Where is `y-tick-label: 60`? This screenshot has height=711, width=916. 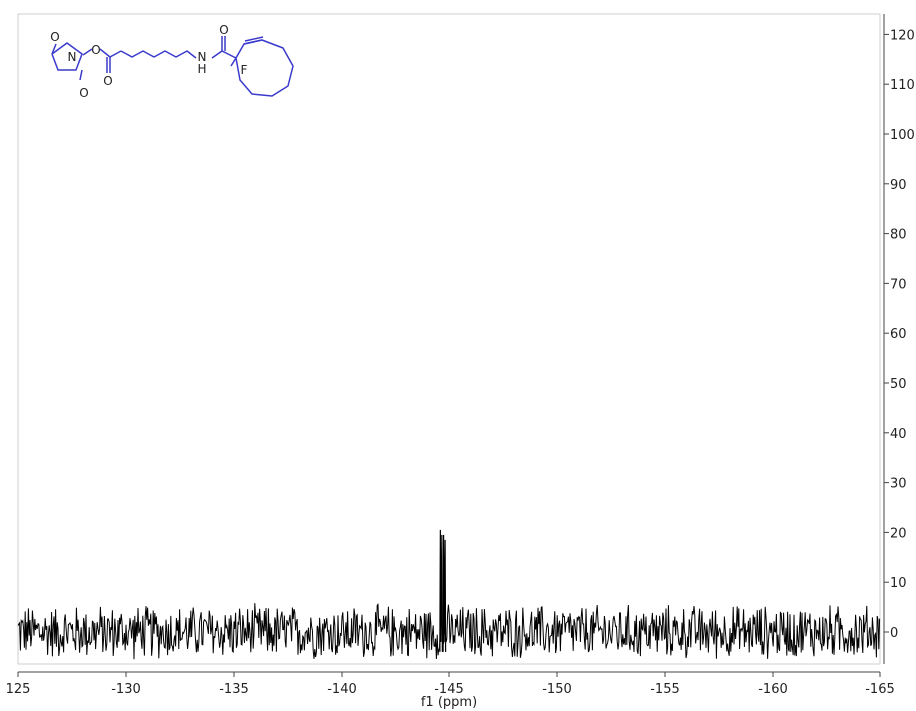
y-tick-label: 60 is located at coordinates (898, 334).